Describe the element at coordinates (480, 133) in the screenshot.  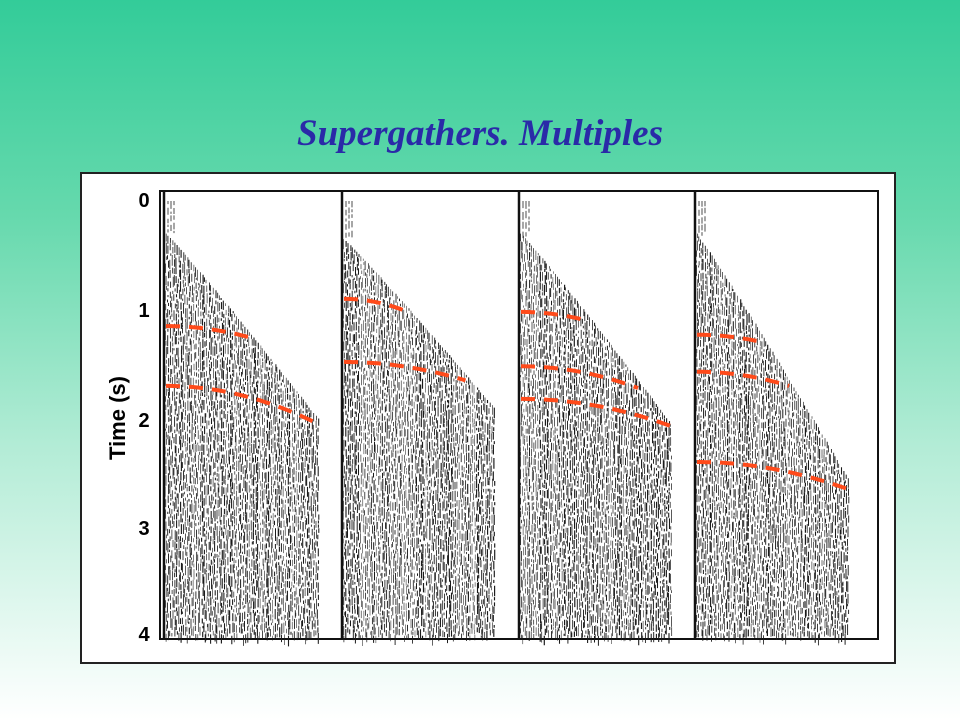
I see `slide-title: Supergathers. Multiples` at that location.